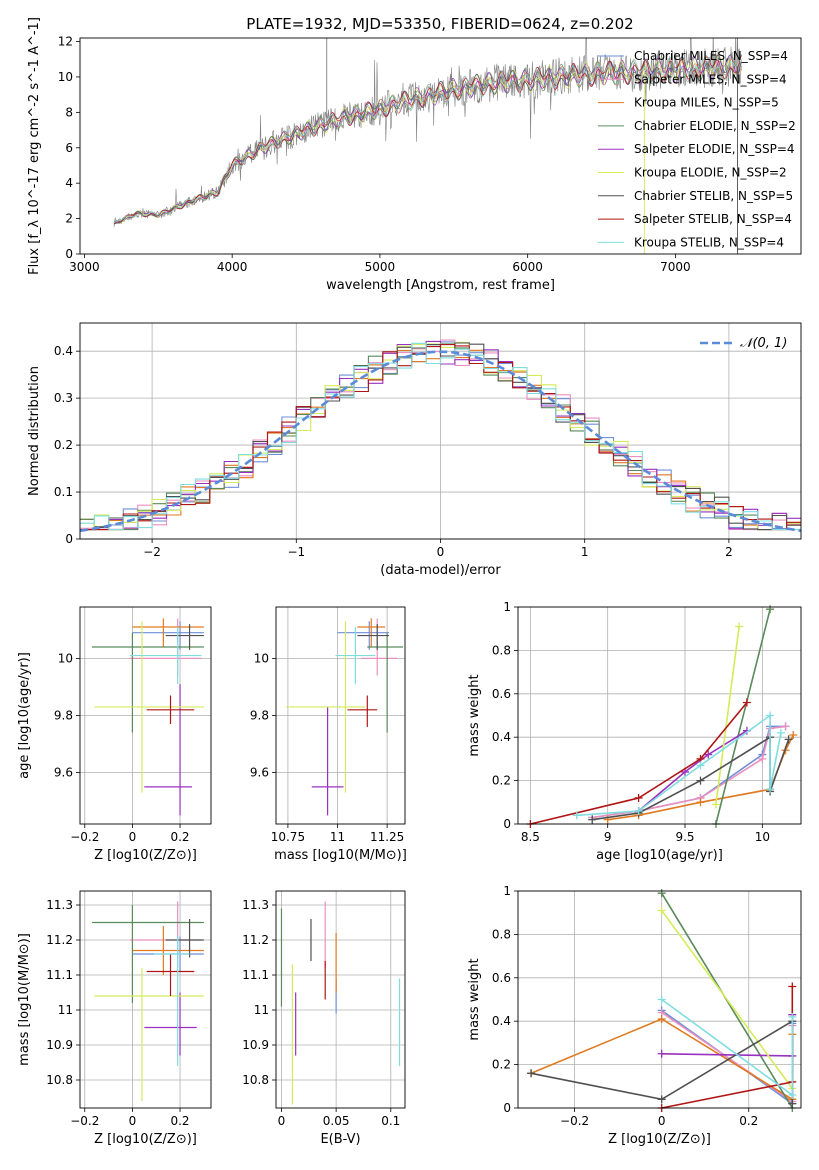 This screenshot has width=819, height=1170. I want to click on y-axis-label: Flux [f_λ 10^-17 erg cm^-2 s^-1 A^-1], so click(34, 146).